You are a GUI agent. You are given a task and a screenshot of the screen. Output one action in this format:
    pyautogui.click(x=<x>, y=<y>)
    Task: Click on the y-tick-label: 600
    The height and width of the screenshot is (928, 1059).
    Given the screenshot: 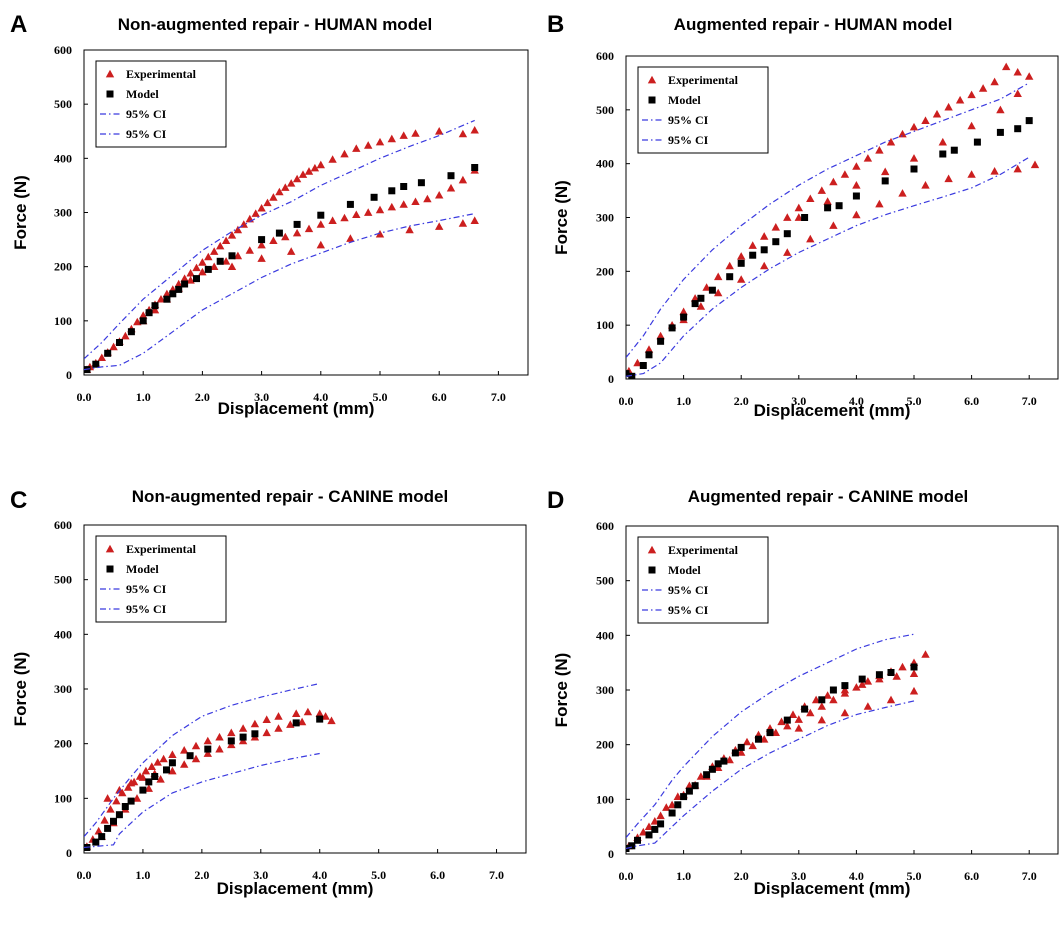 What is the action you would take?
    pyautogui.click(x=605, y=526)
    